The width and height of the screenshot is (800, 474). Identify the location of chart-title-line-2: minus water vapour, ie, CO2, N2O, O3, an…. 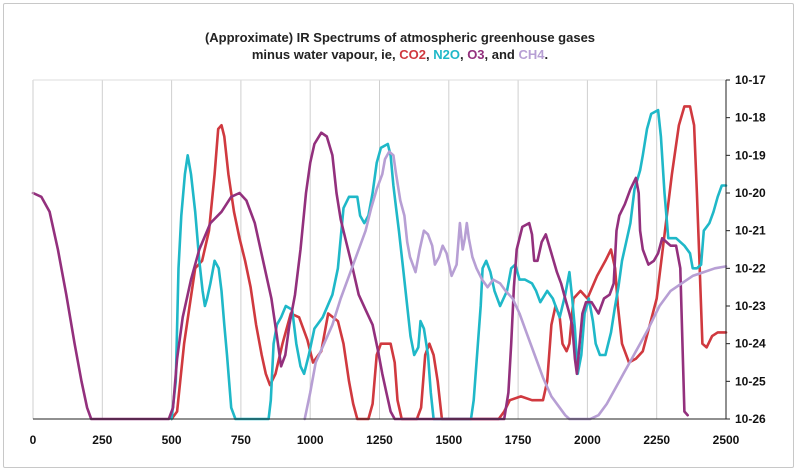
(400, 54).